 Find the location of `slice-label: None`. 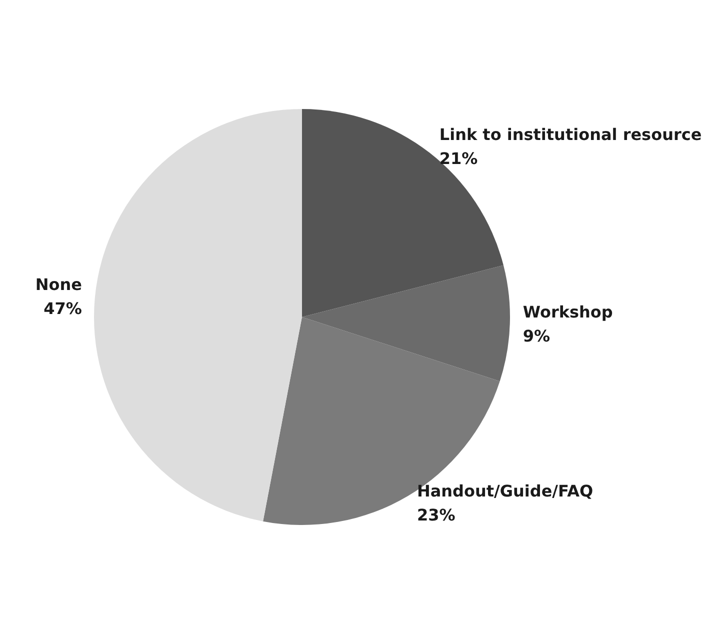

slice-label: None is located at coordinates (58, 284).